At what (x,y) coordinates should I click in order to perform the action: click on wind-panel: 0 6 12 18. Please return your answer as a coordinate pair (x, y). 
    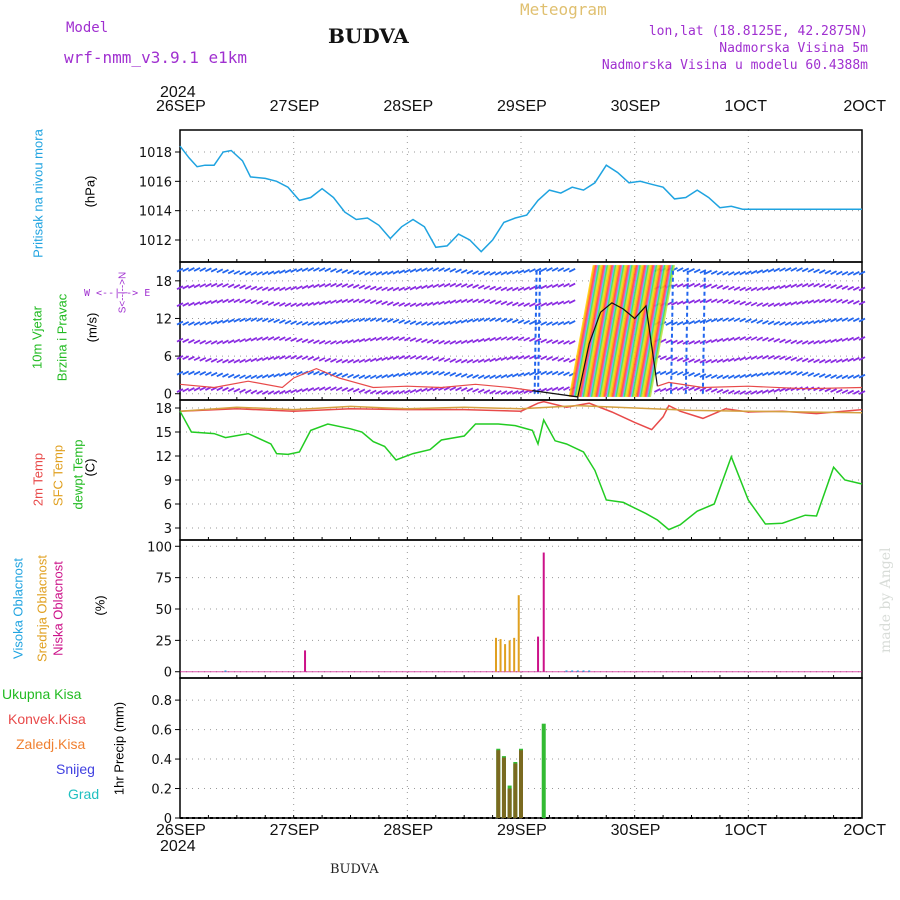
    Looking at the image, I should click on (510, 332).